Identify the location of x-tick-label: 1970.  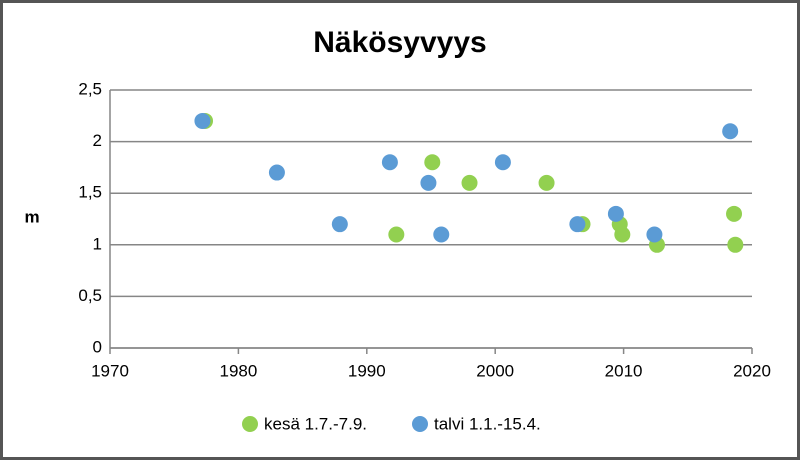
(110, 370).